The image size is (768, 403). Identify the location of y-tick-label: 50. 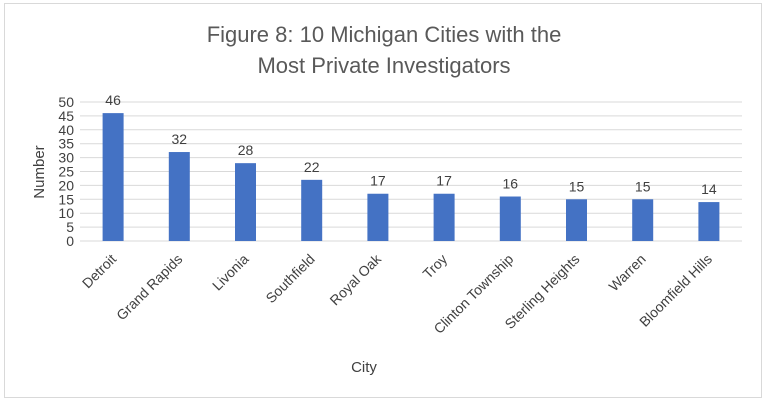
(66, 102).